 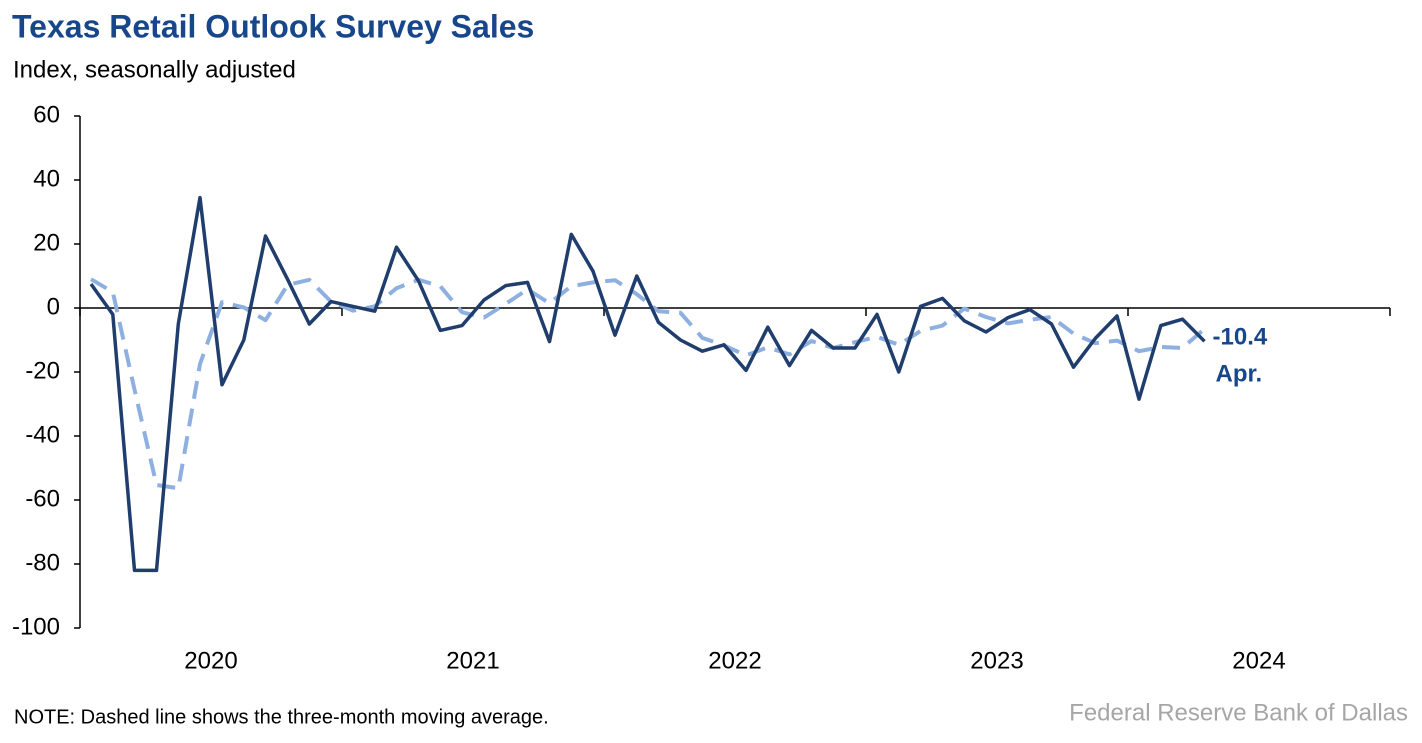 I want to click on y-tick-label: 60, so click(x=46, y=114).